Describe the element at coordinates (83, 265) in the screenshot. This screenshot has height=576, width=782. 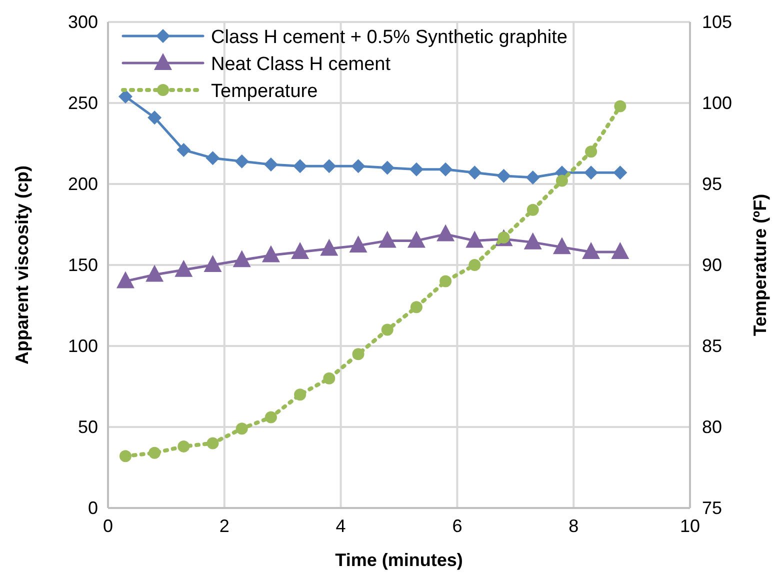
I see `y-tick-label: 150` at that location.